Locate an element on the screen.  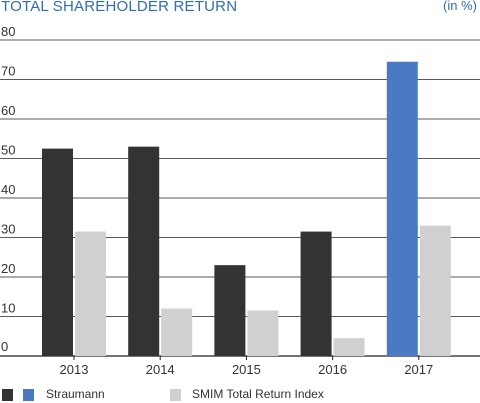
x-tick-label: 2017 is located at coordinates (418, 369).